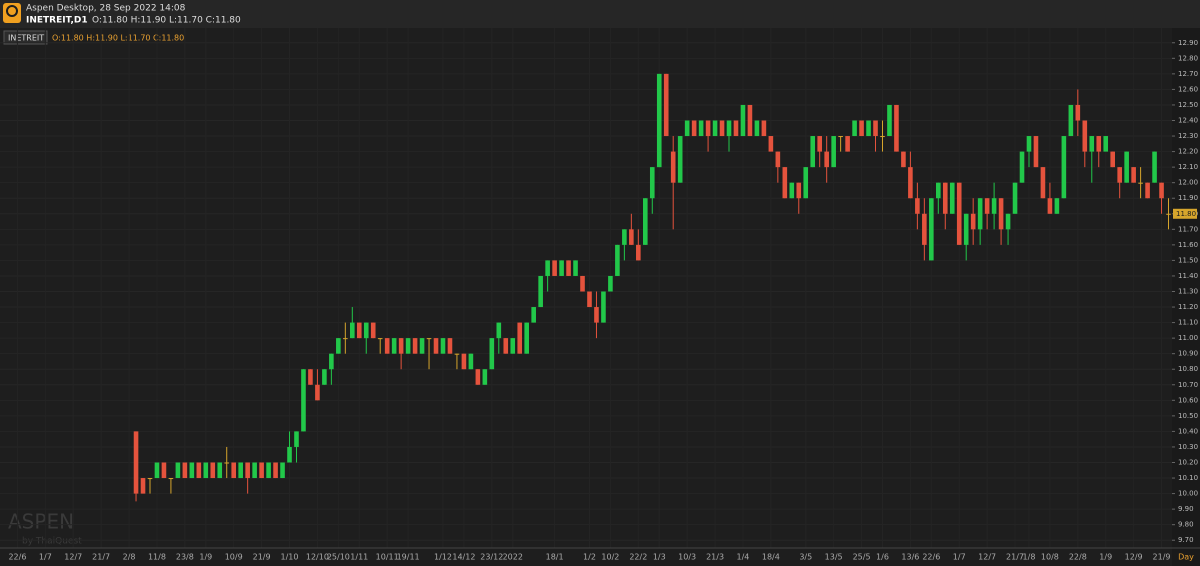  I want to click on y-tick-label: 12.50, so click(1188, 105).